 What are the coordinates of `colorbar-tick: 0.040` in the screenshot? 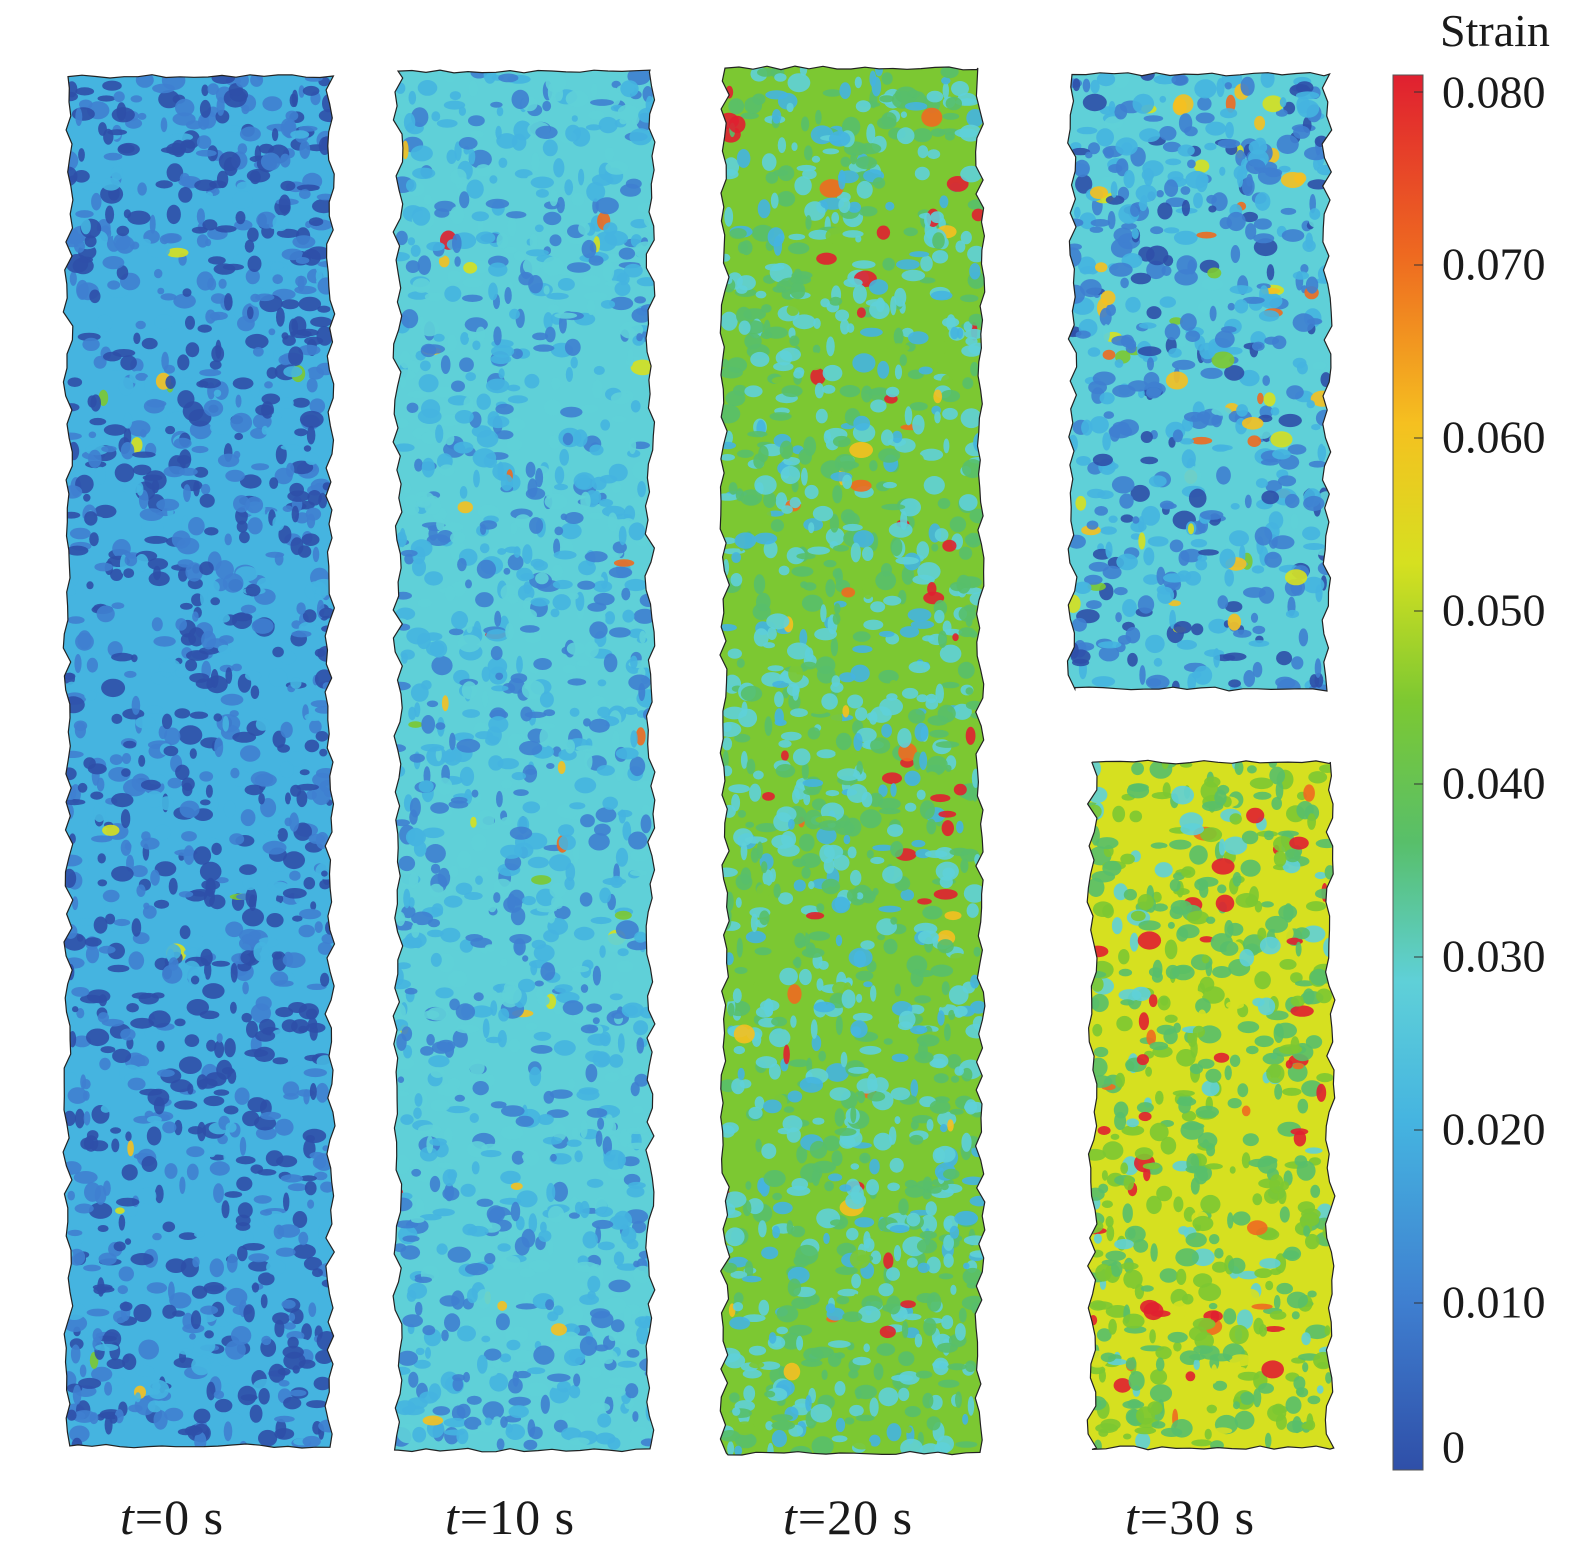 It's located at (1494, 783).